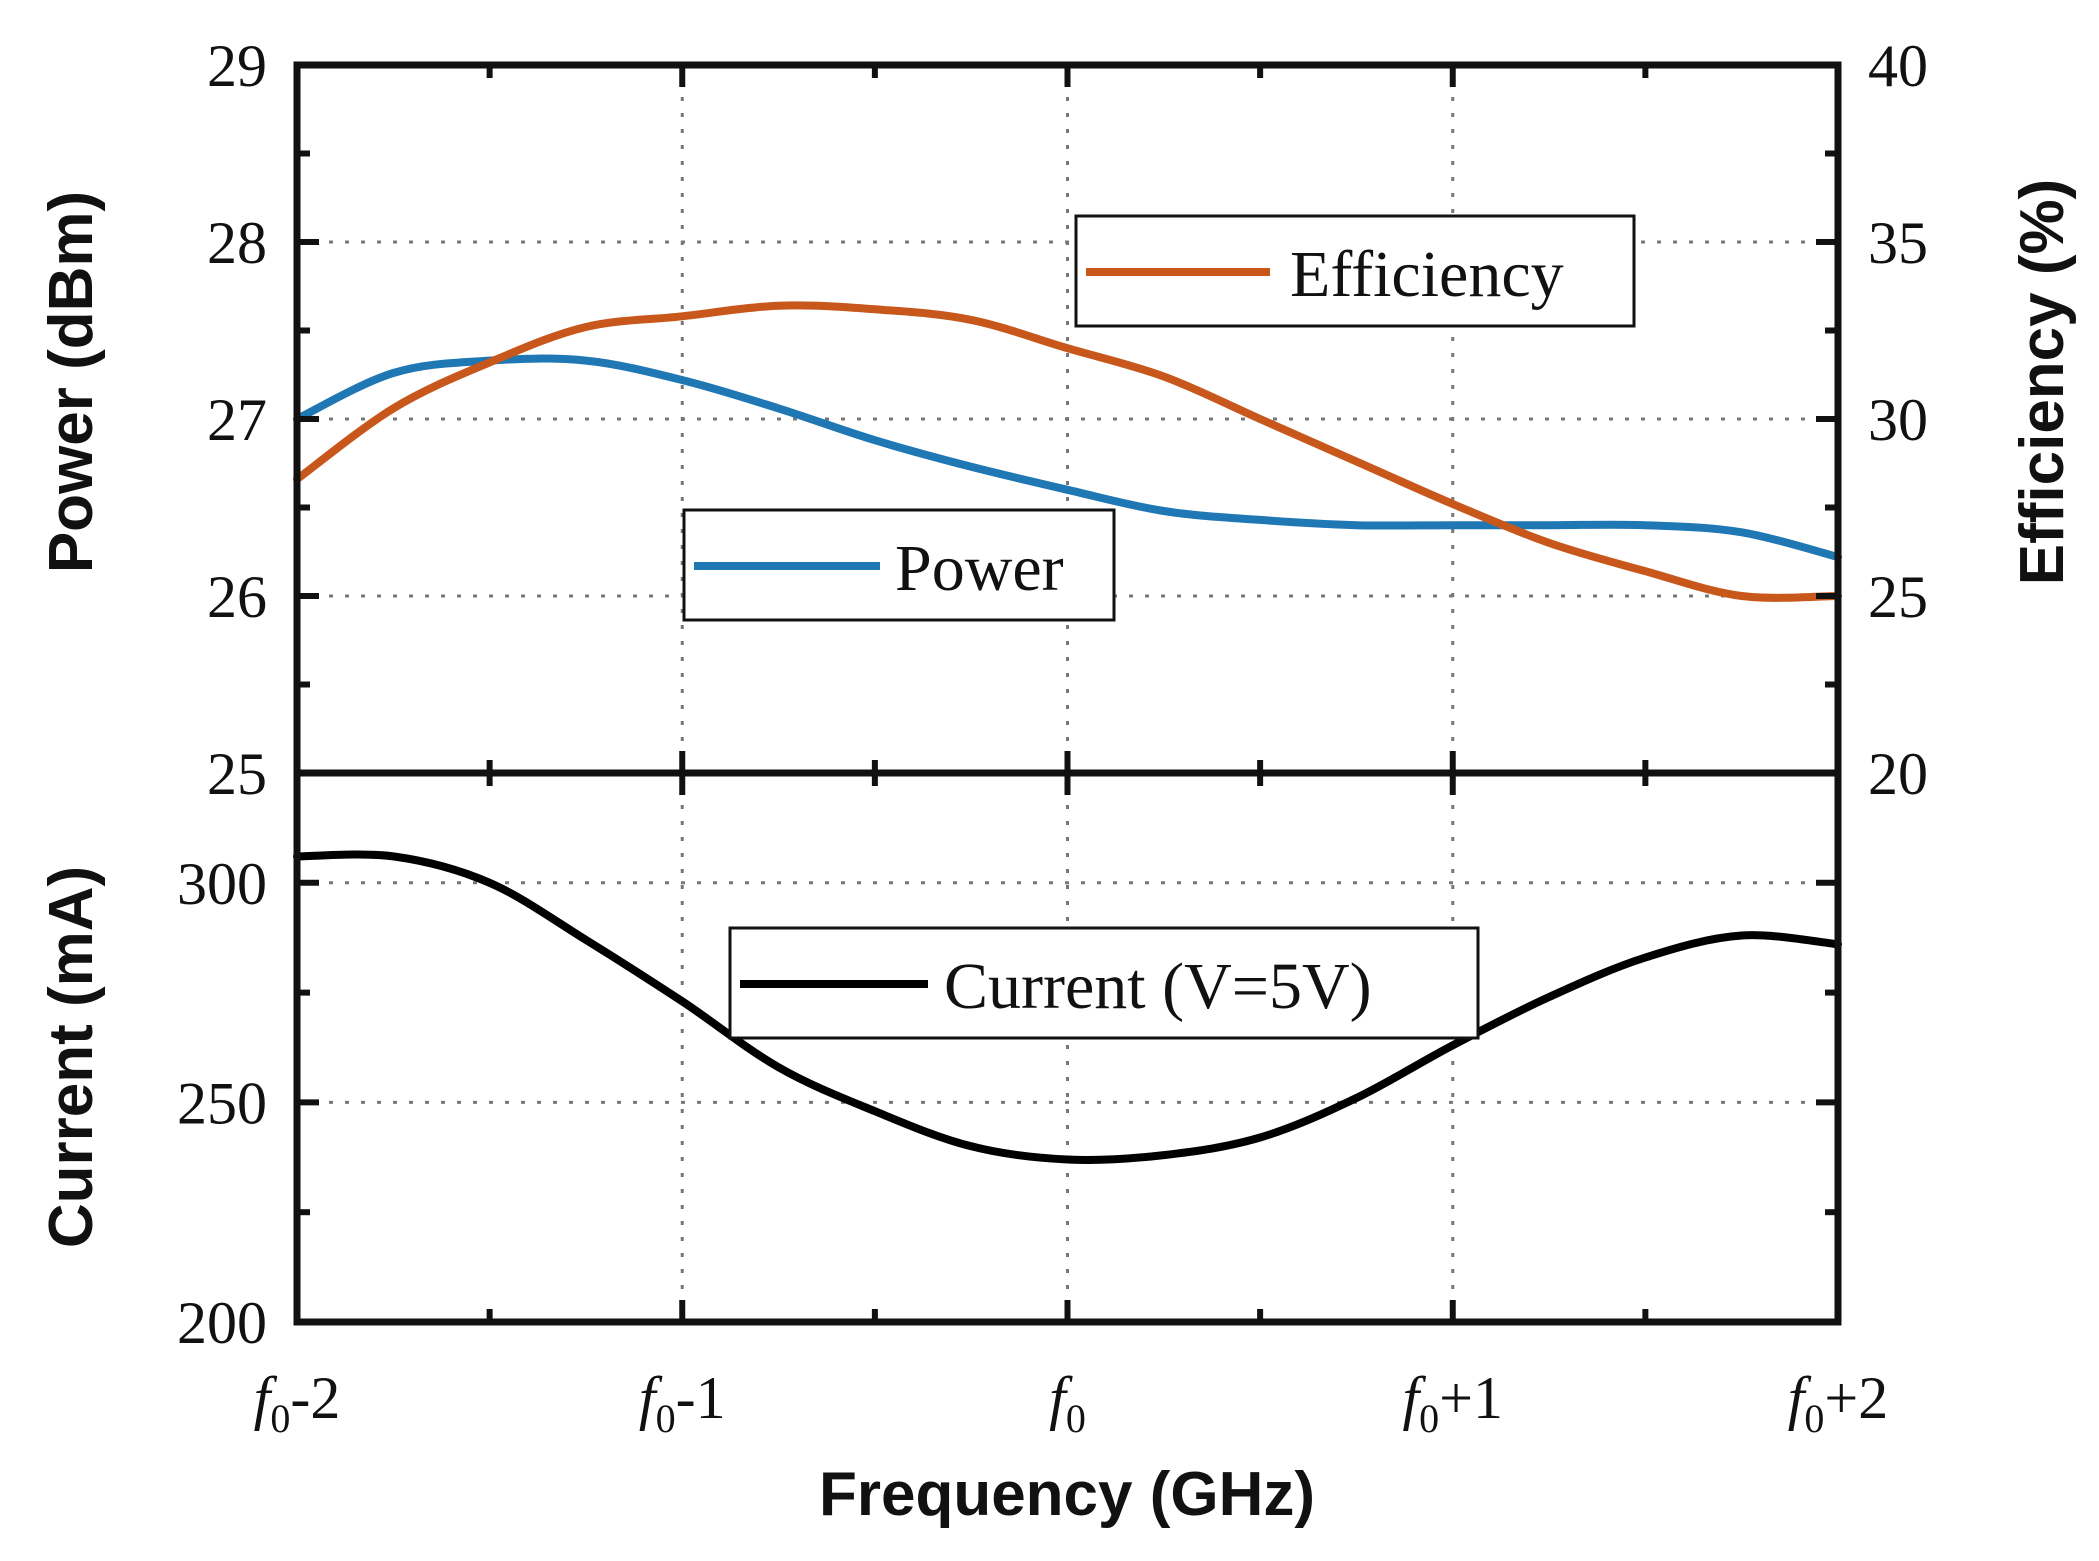 The width and height of the screenshot is (2099, 1561). I want to click on legend-power: Power, so click(899, 565).